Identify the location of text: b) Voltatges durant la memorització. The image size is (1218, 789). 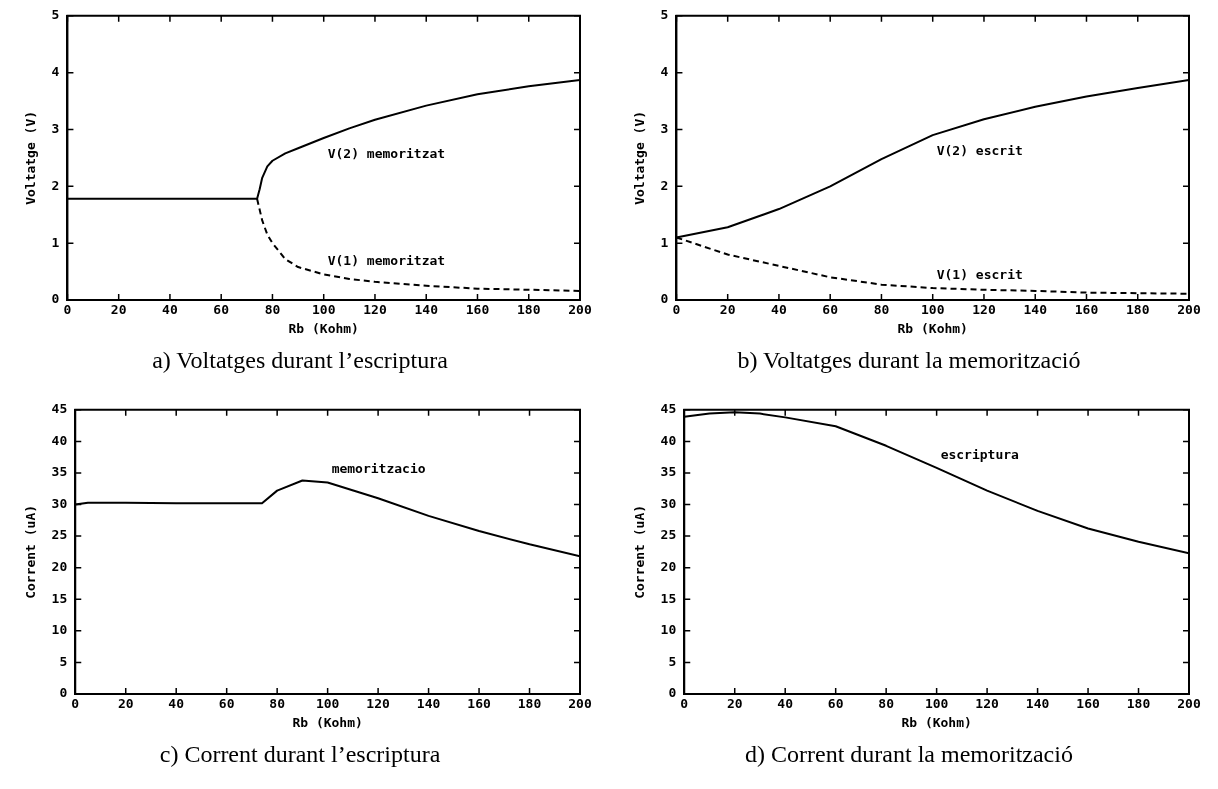
(909, 359).